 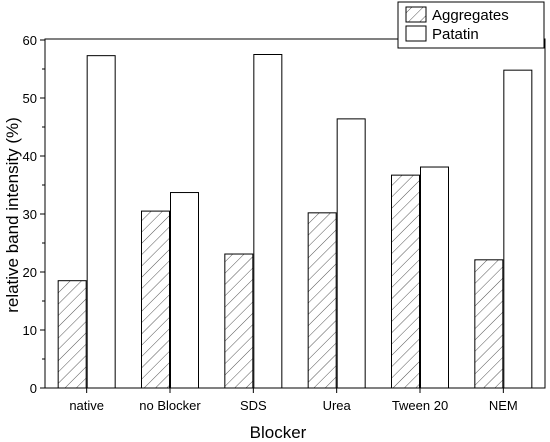 I want to click on legend-label-aggregates: Aggregates, so click(x=470, y=15).